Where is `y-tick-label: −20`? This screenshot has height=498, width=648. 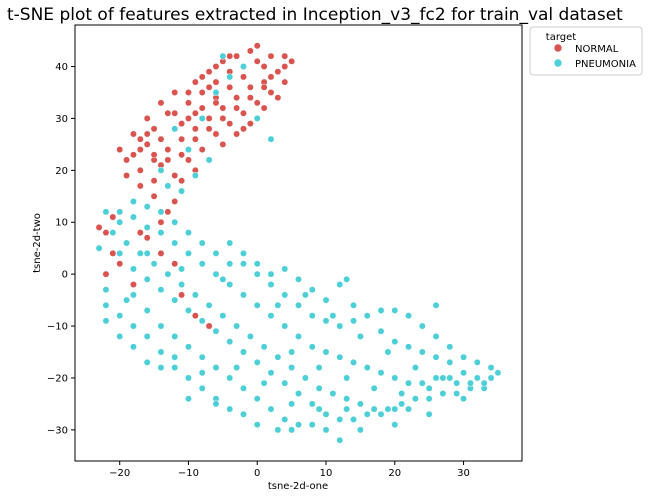 y-tick-label: −20 is located at coordinates (57, 378).